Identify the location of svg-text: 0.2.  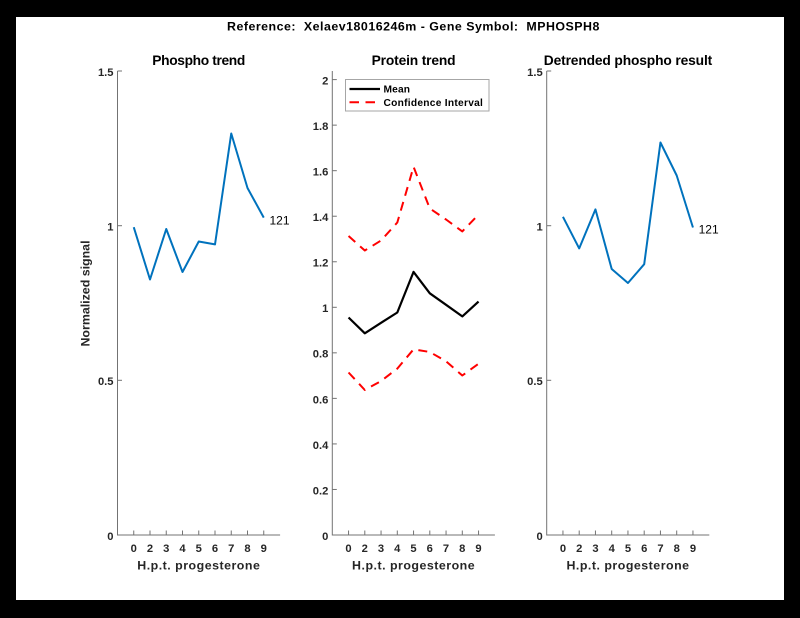
(321, 491).